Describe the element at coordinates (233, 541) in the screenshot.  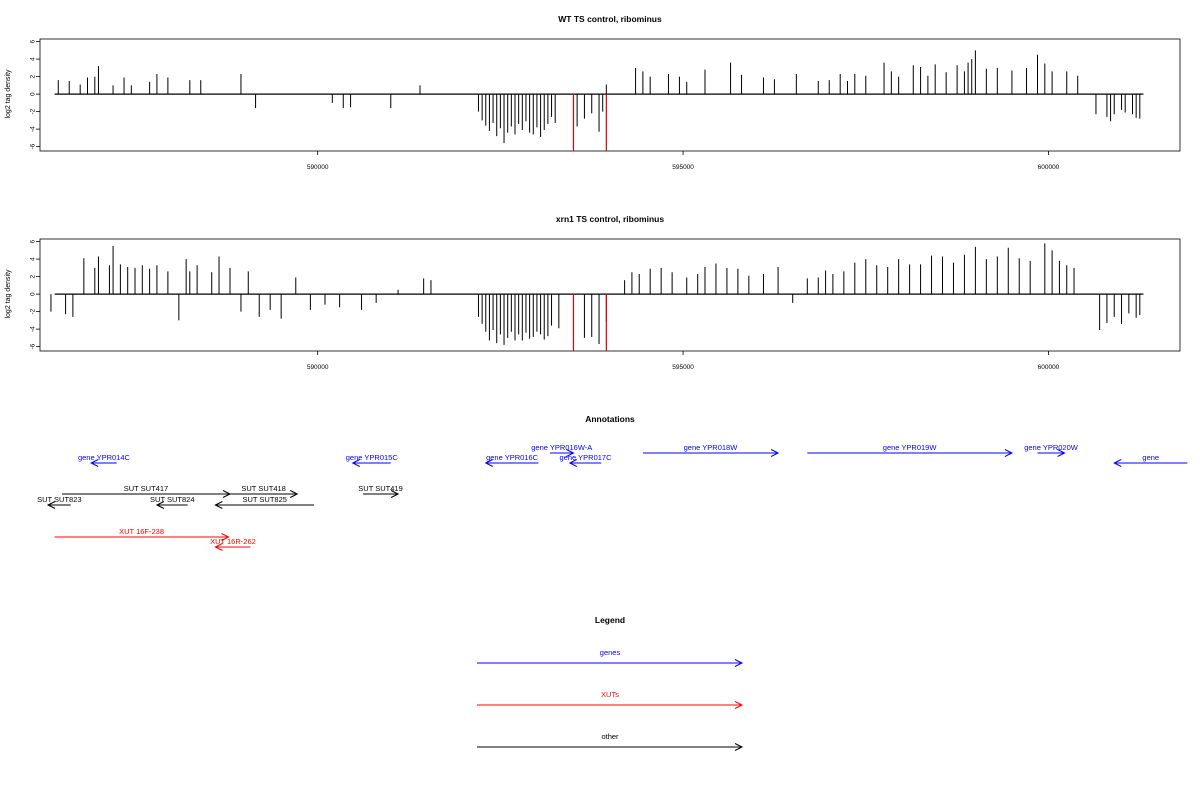
I see `feature-label: XUT 16R-262` at that location.